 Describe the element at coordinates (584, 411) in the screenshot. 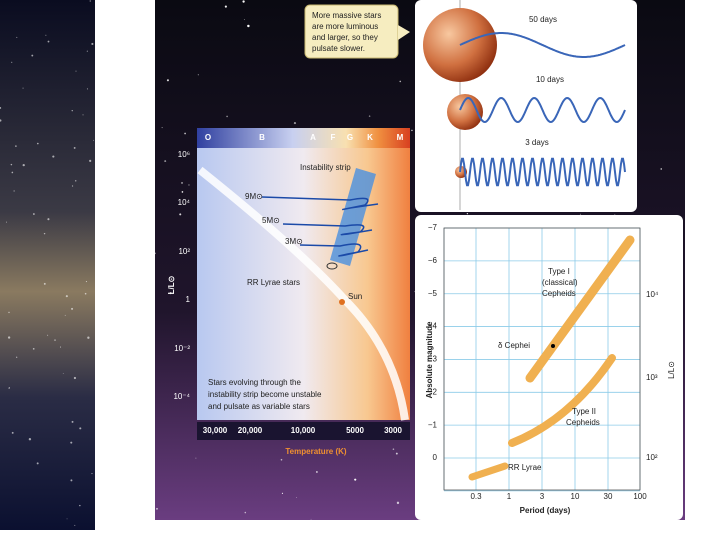

I see `type2-label: Type II` at that location.